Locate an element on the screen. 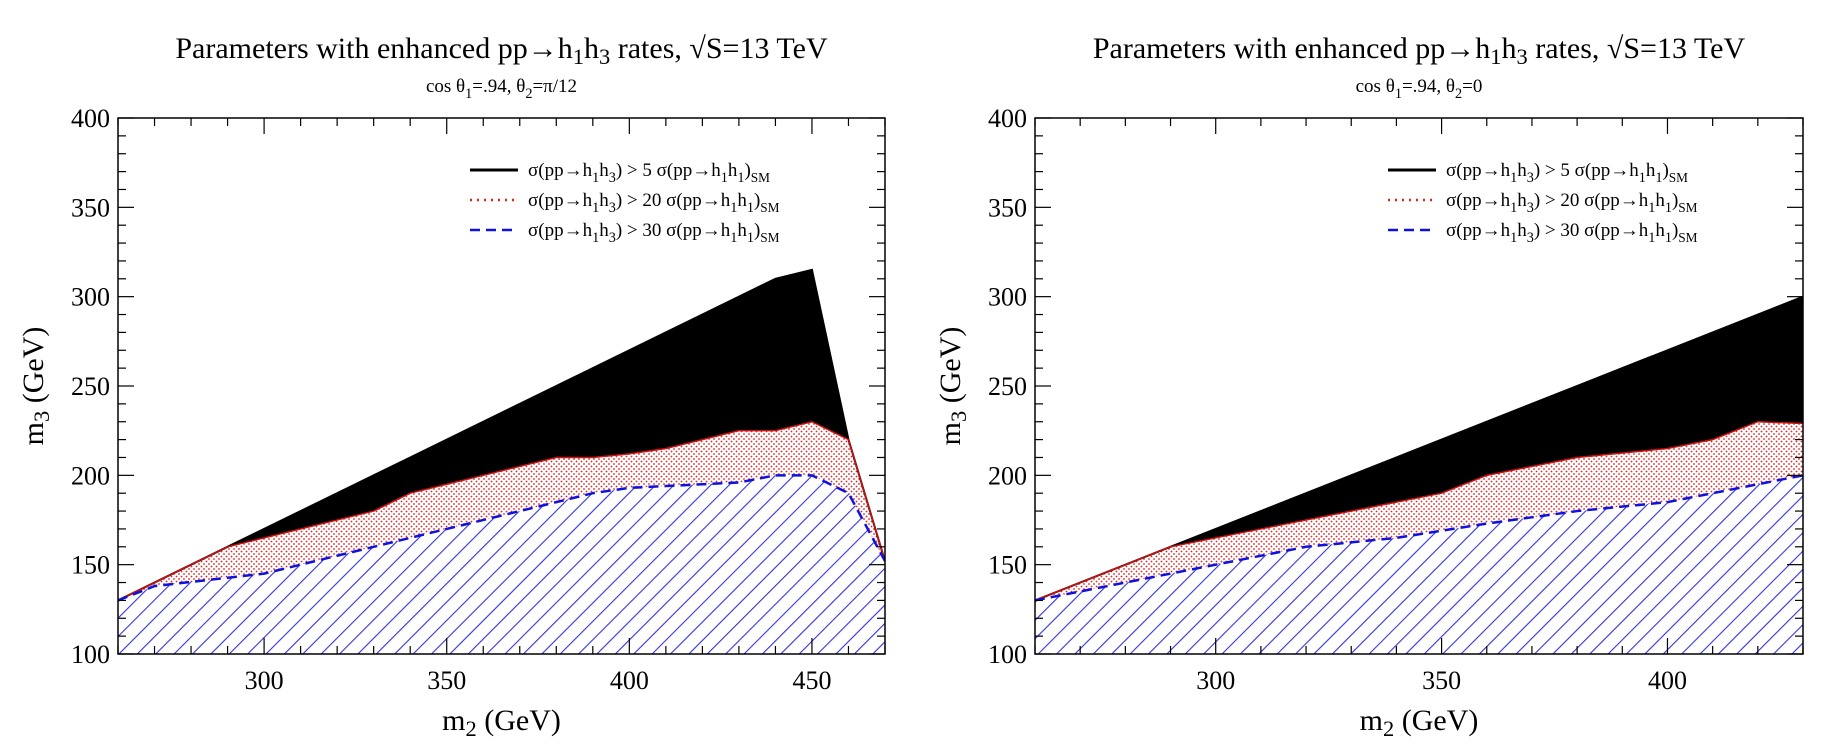  chart-subtitle: cos θ1​=.94, θ2​=0 is located at coordinates (1419, 89).